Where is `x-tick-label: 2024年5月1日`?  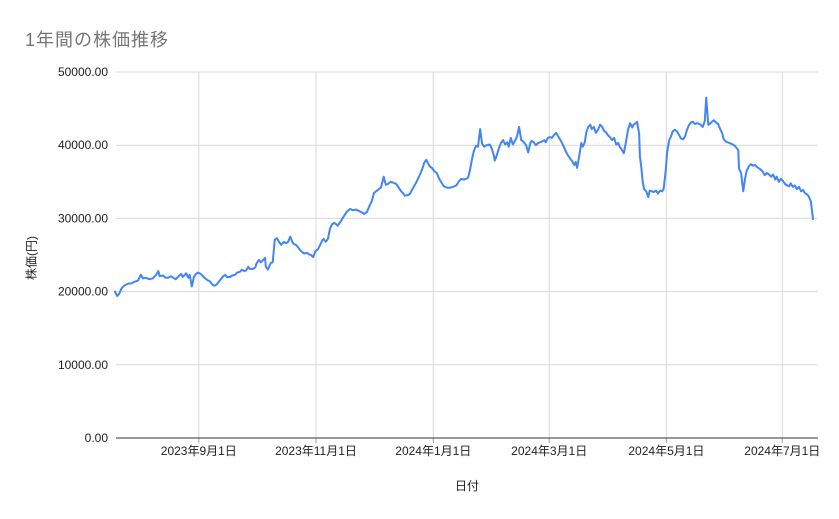 x-tick-label: 2024年5月1日 is located at coordinates (666, 451).